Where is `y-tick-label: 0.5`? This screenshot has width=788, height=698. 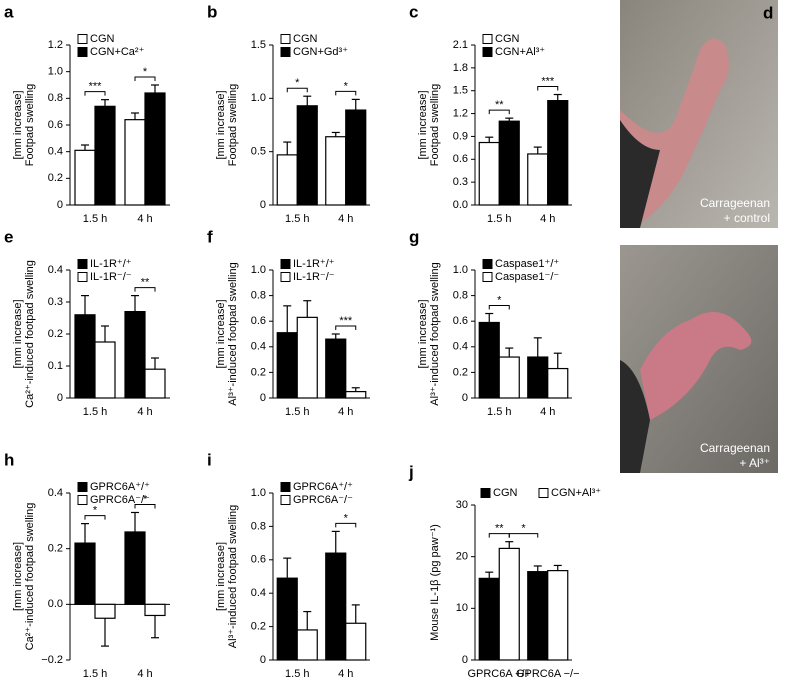 y-tick-label: 0.5 is located at coordinates (258, 152).